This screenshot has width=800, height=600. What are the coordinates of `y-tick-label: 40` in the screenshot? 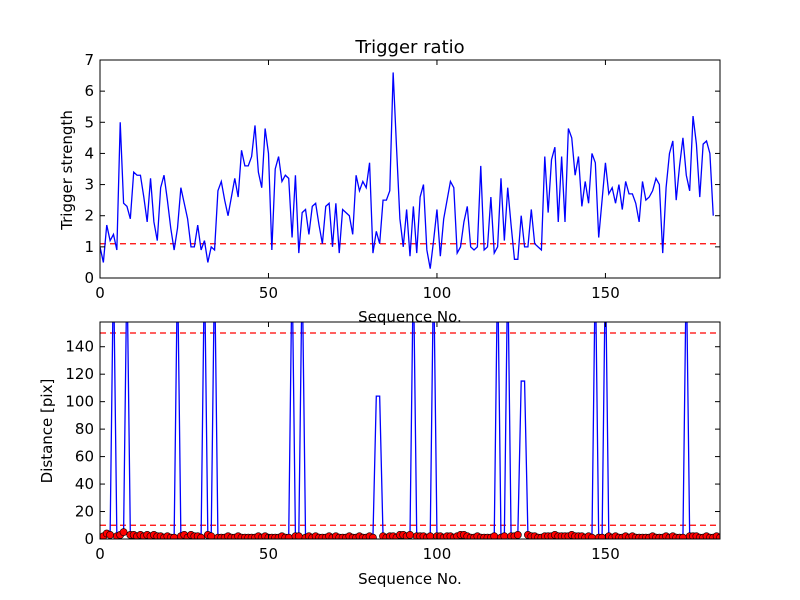 It's located at (84, 484).